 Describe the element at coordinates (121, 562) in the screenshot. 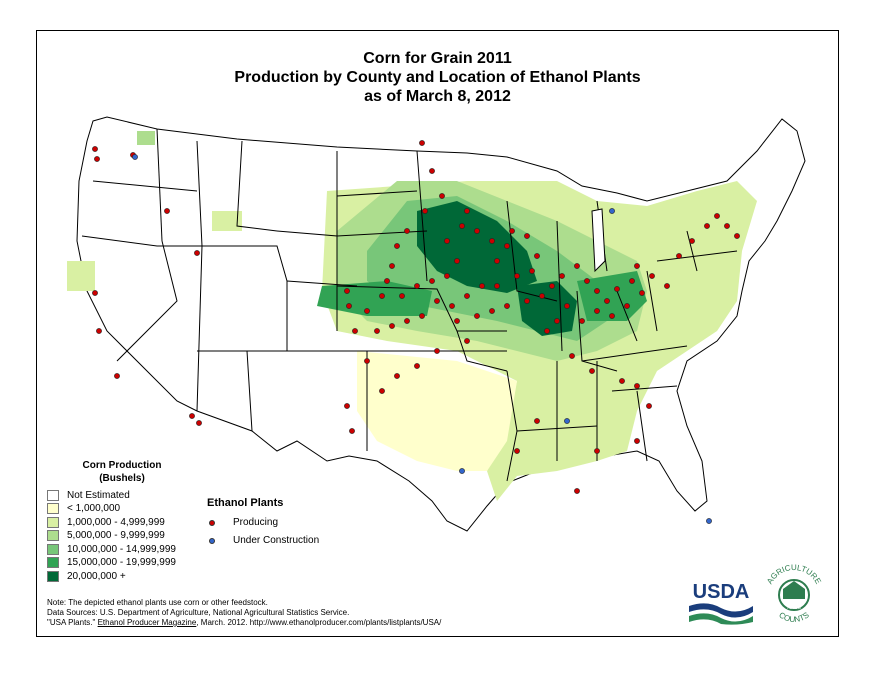

I see `legend-class-label: 15,000,000 - 19,999,999` at that location.